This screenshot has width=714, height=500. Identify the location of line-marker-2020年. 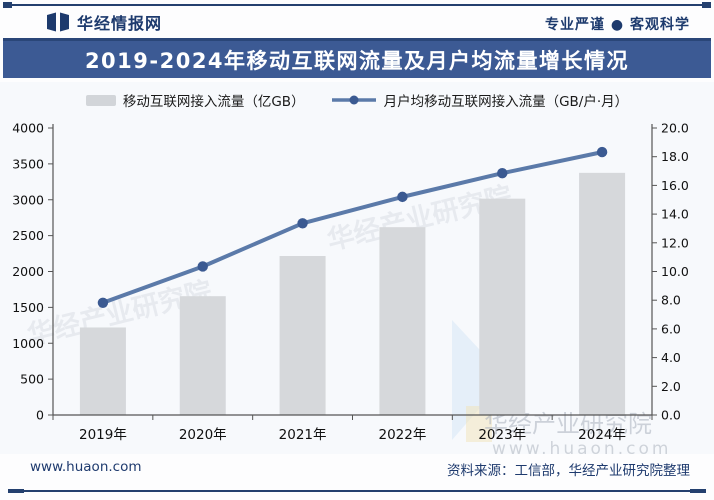
(202, 266).